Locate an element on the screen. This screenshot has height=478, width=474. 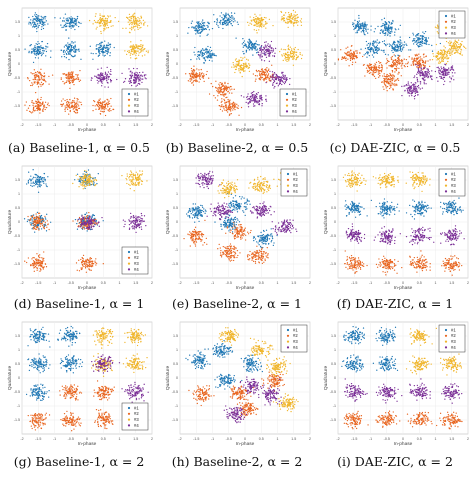
x-tick-label: -0.5 is located at coordinates (229, 125).